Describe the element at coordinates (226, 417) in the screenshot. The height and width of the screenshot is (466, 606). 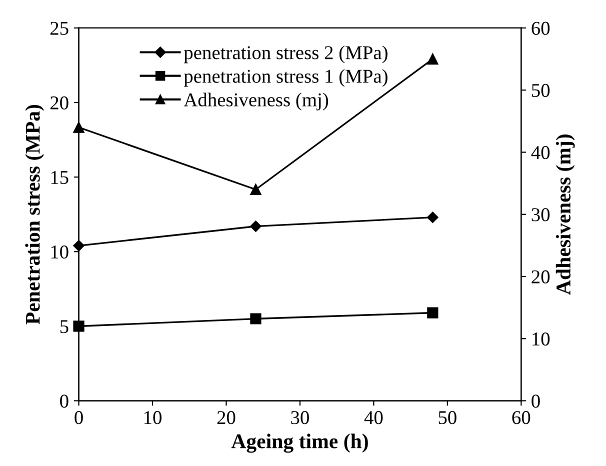
I see `x-tick-label: 20` at that location.